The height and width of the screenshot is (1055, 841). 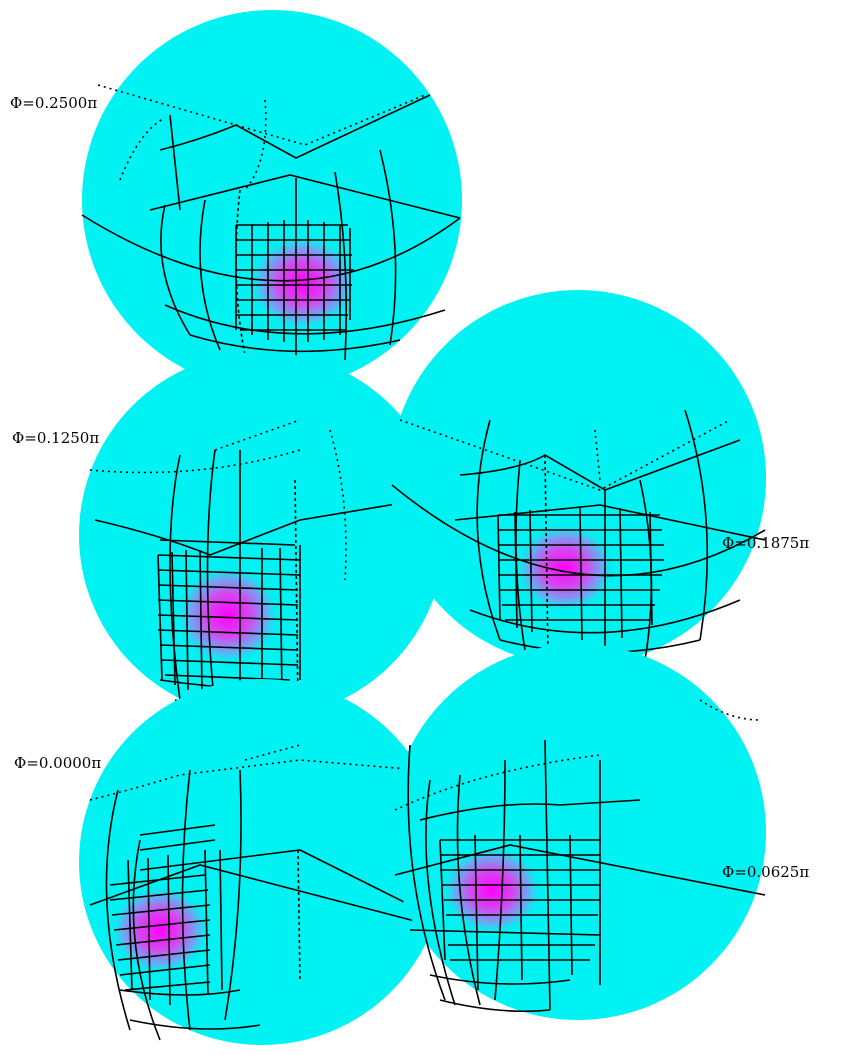 I want to click on phi-label: Φ=0.0000π, so click(x=57, y=763).